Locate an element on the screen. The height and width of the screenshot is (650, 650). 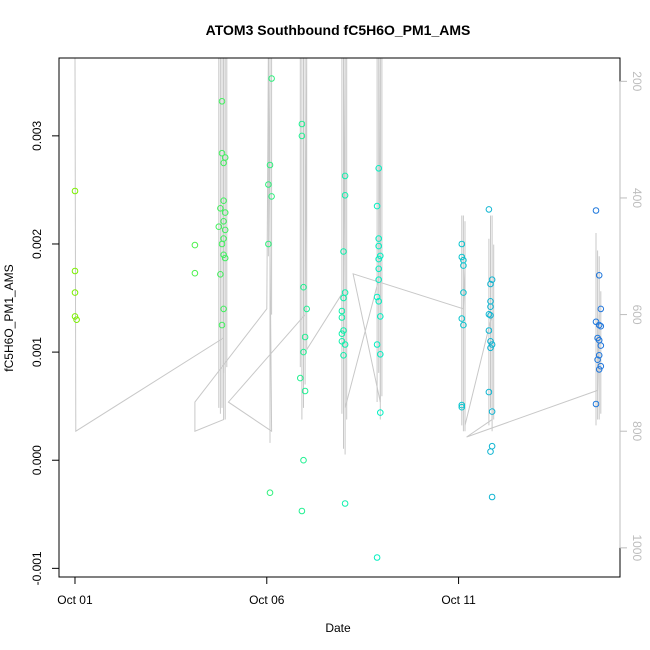
right-tick-label: 1000 is located at coordinates (637, 547).